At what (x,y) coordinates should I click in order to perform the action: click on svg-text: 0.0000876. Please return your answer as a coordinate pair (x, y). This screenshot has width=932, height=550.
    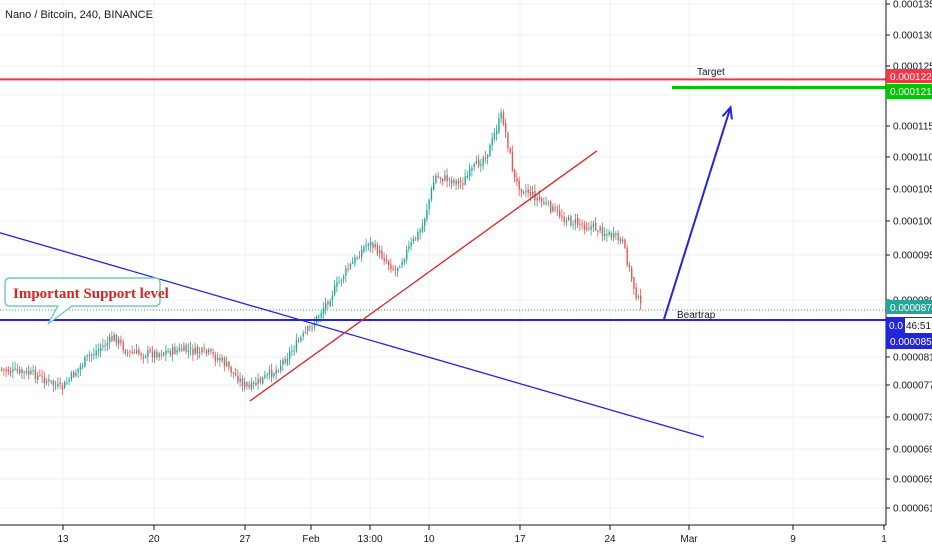
    Looking at the image, I should click on (911, 308).